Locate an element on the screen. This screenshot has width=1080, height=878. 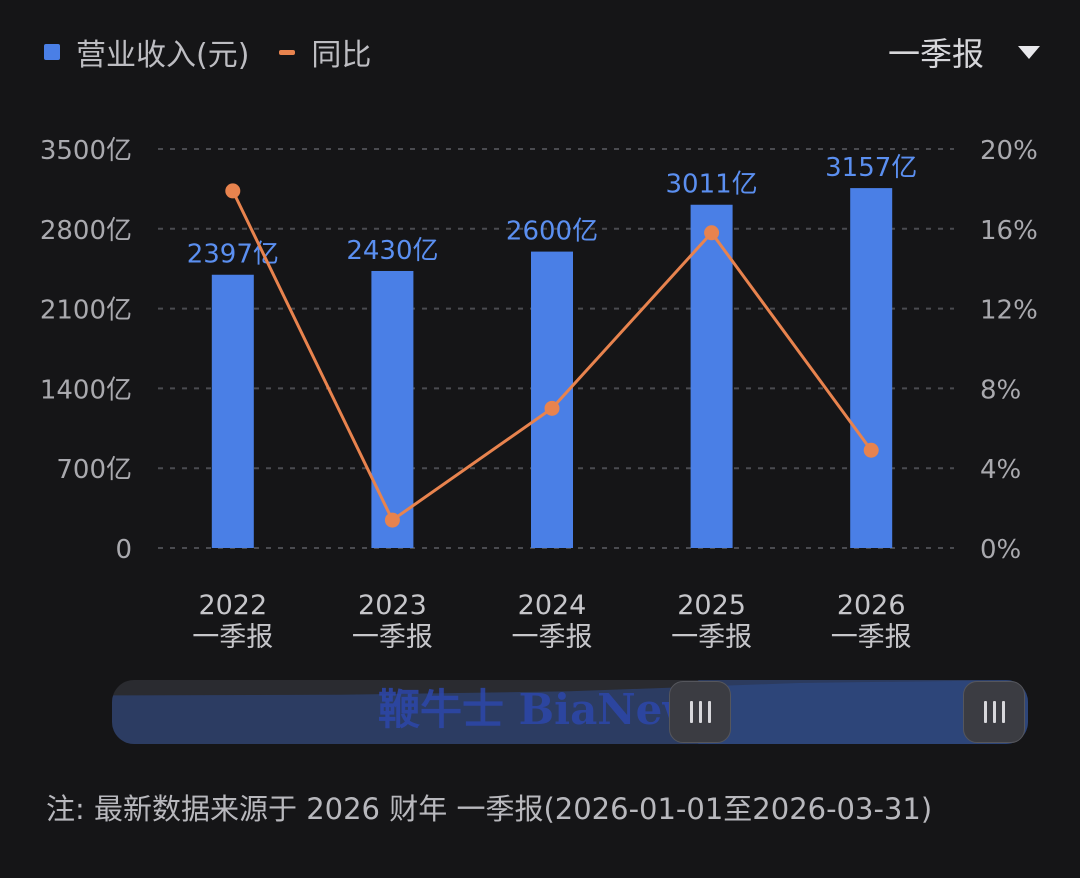
x-tick-label: 2022 一季报 is located at coordinates (232, 621).